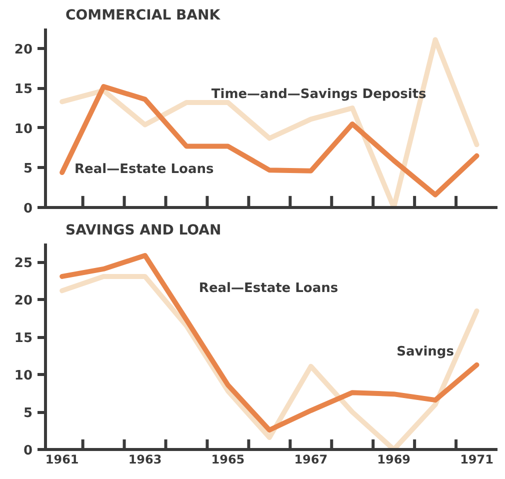 The width and height of the screenshot is (505, 479). I want to click on chart-title: COMMERCIAL BANK, so click(144, 16).